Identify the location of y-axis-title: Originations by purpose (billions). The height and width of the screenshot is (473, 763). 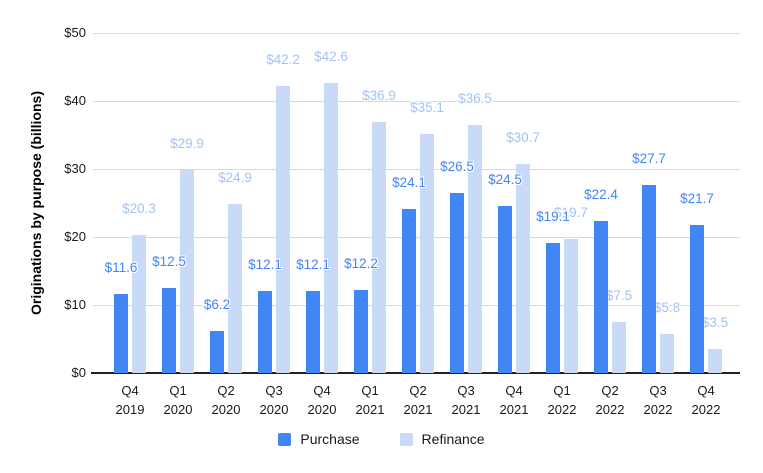
(36, 203).